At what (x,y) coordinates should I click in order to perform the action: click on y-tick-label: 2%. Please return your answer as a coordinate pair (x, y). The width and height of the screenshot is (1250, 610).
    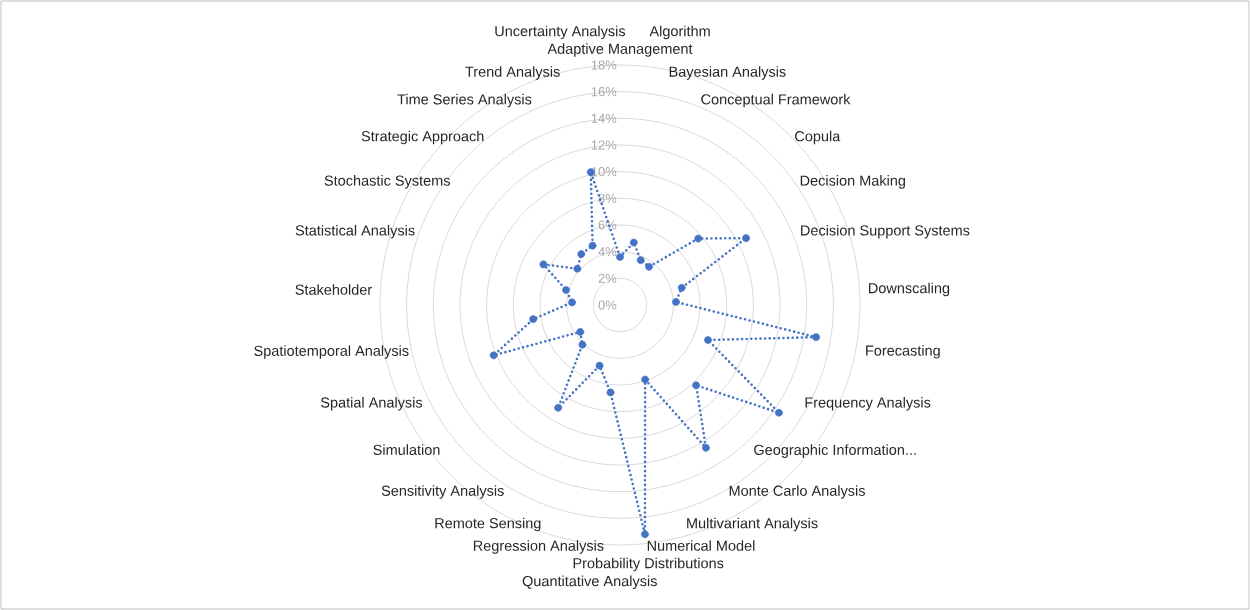
    Looking at the image, I should click on (607, 278).